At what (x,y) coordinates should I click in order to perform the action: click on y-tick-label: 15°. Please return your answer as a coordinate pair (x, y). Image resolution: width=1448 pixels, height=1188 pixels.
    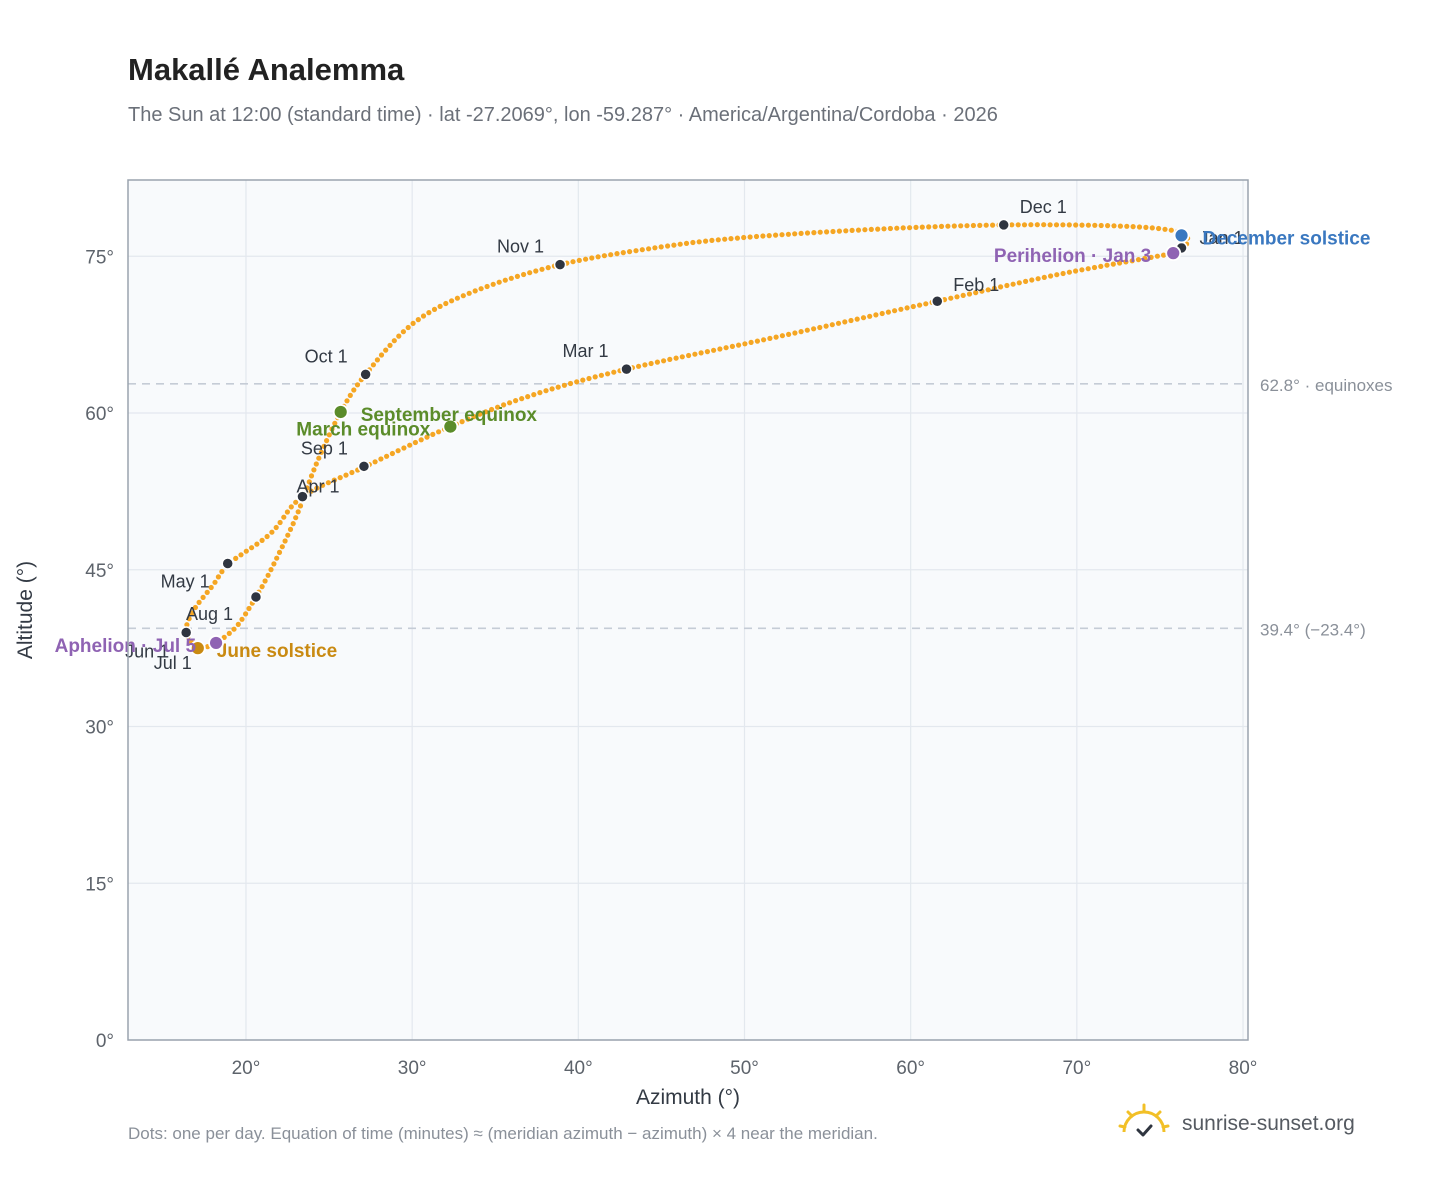
    Looking at the image, I should click on (99, 884).